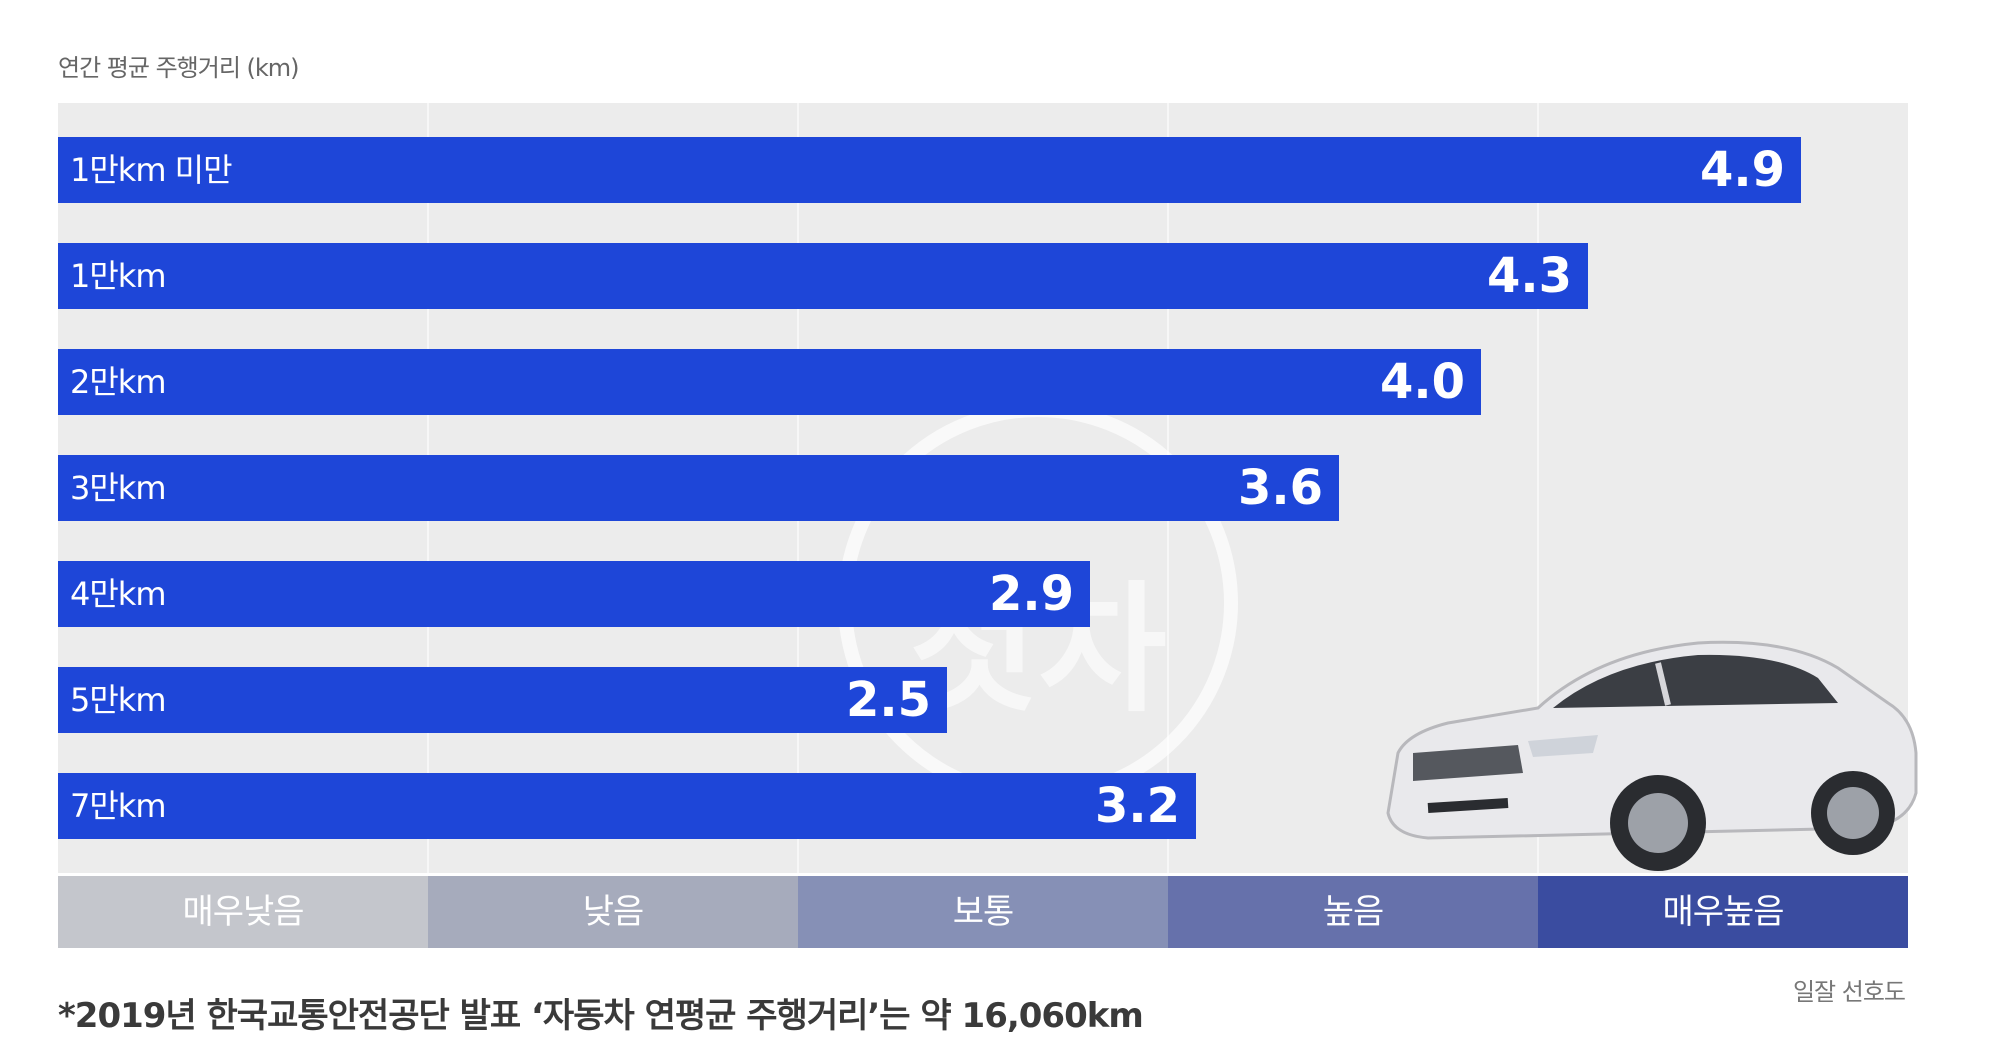 The image size is (2000, 1060). I want to click on bar: 4만km 2.9, so click(574, 594).